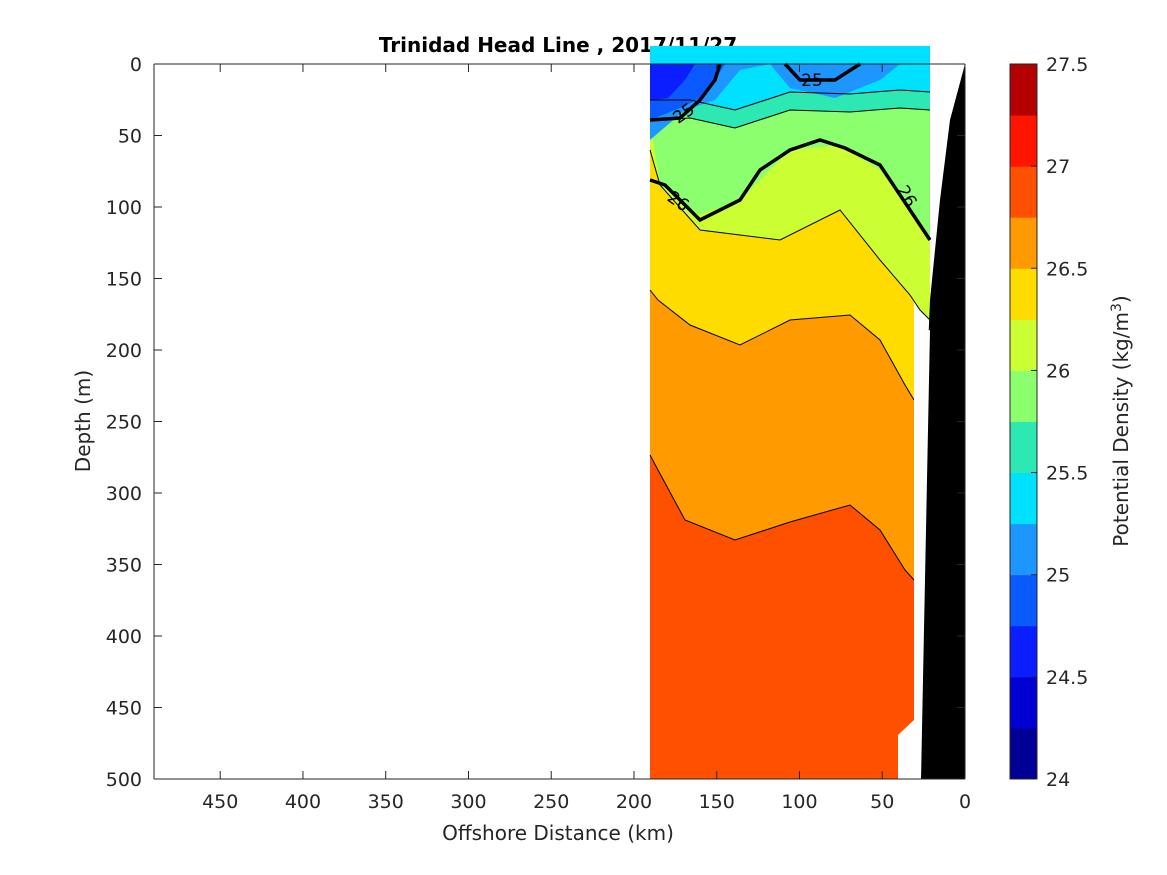 This screenshot has height=875, width=1167. What do you see at coordinates (130, 137) in the screenshot?
I see `y-tick-label: 50` at bounding box center [130, 137].